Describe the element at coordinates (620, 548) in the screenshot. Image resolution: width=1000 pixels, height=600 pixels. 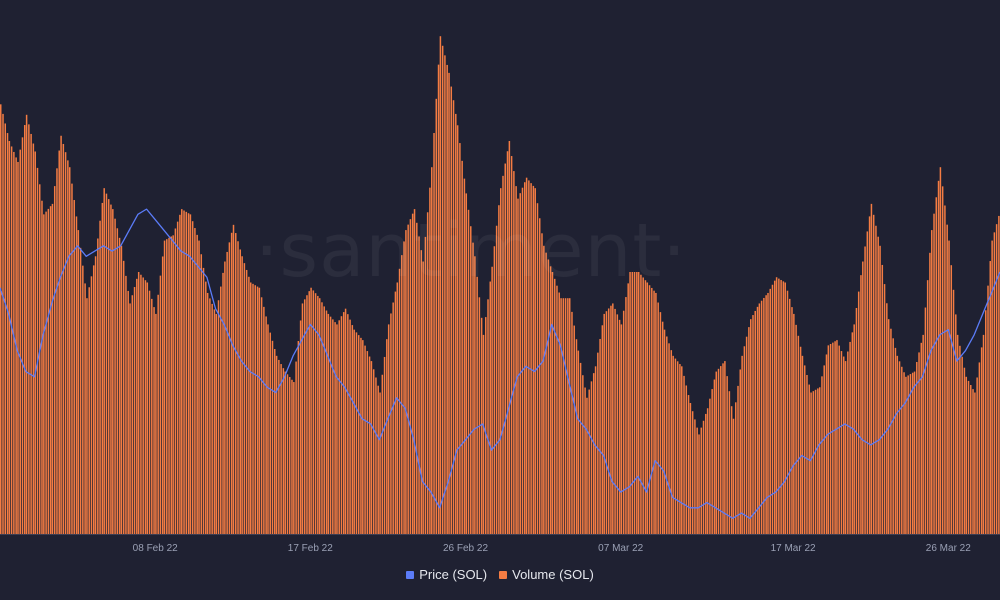
I see `x-tick-label: 07 Mar 22` at that location.